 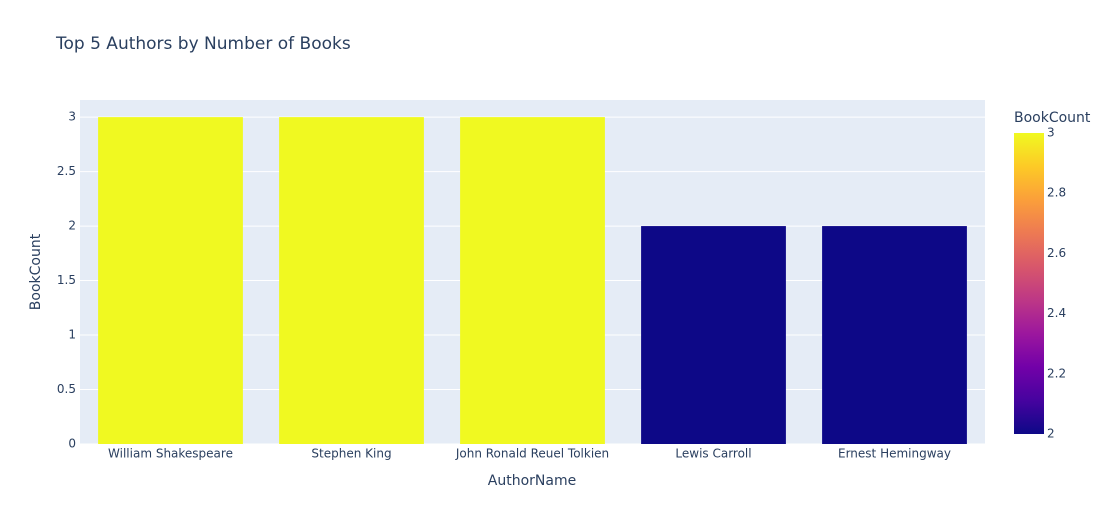 I want to click on x-tick-label: John Ronald Reuel Tolkien, so click(x=532, y=454).